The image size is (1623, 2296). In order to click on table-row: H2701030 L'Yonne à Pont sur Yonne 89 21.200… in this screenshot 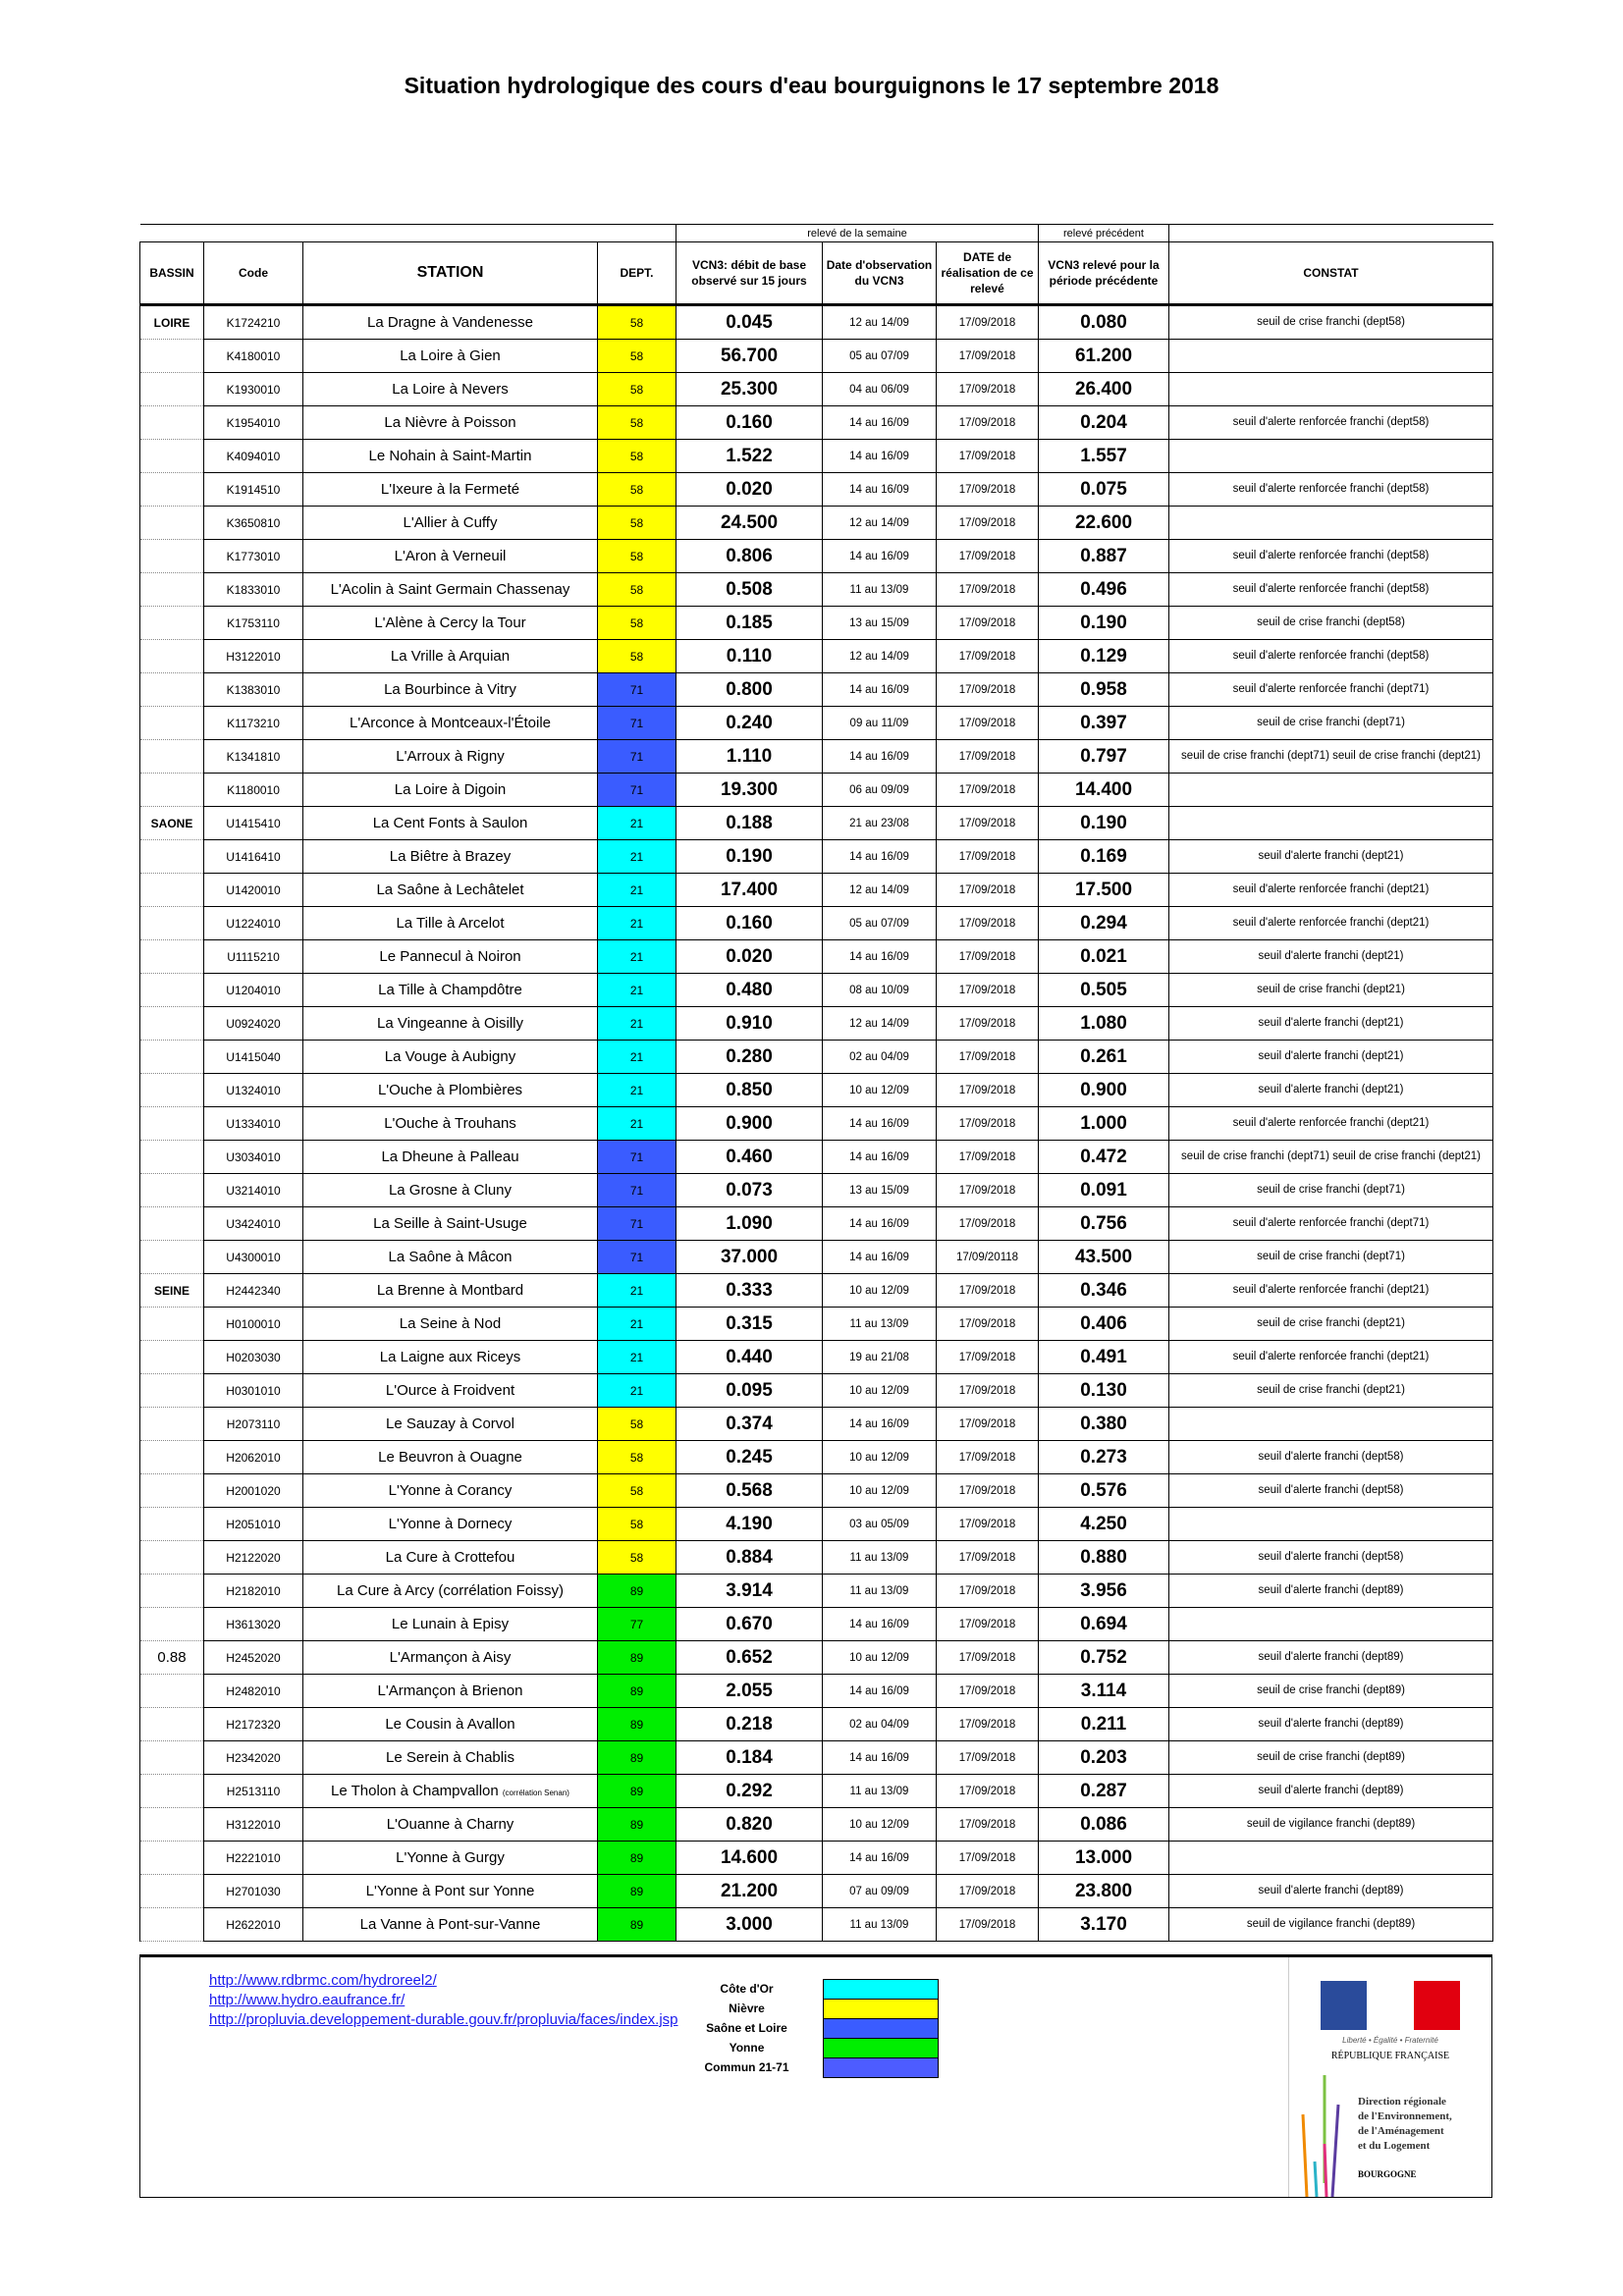, I will do `click(816, 1891)`.